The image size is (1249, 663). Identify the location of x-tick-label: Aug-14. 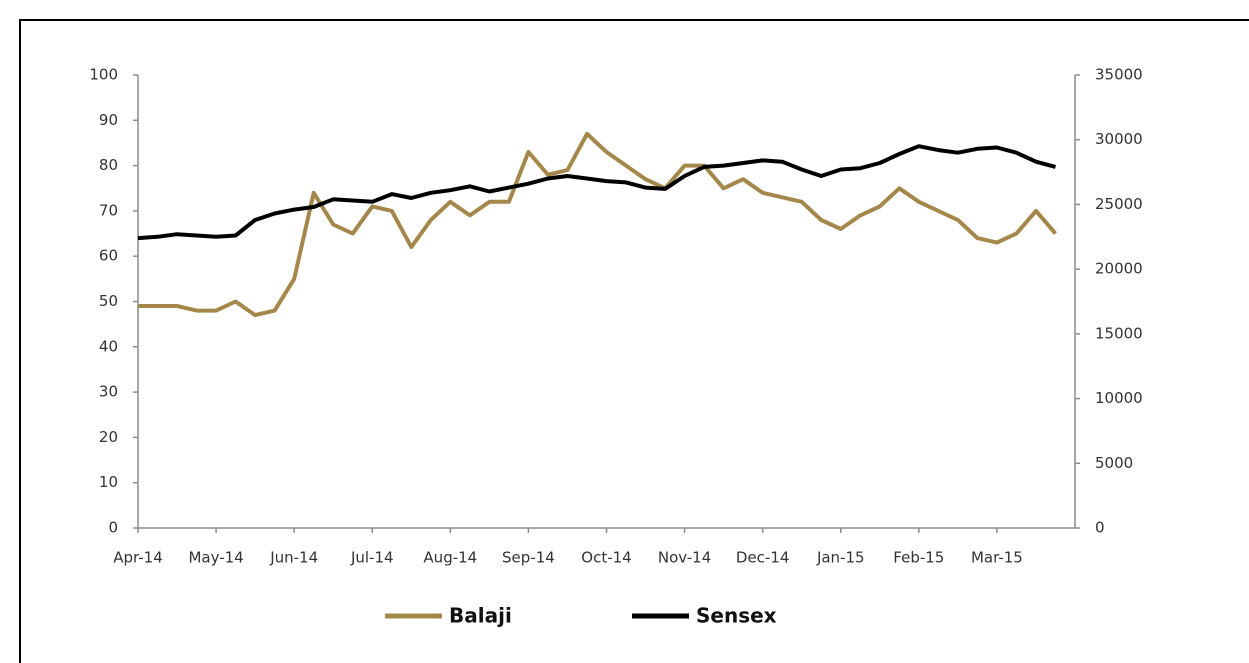
(450, 558).